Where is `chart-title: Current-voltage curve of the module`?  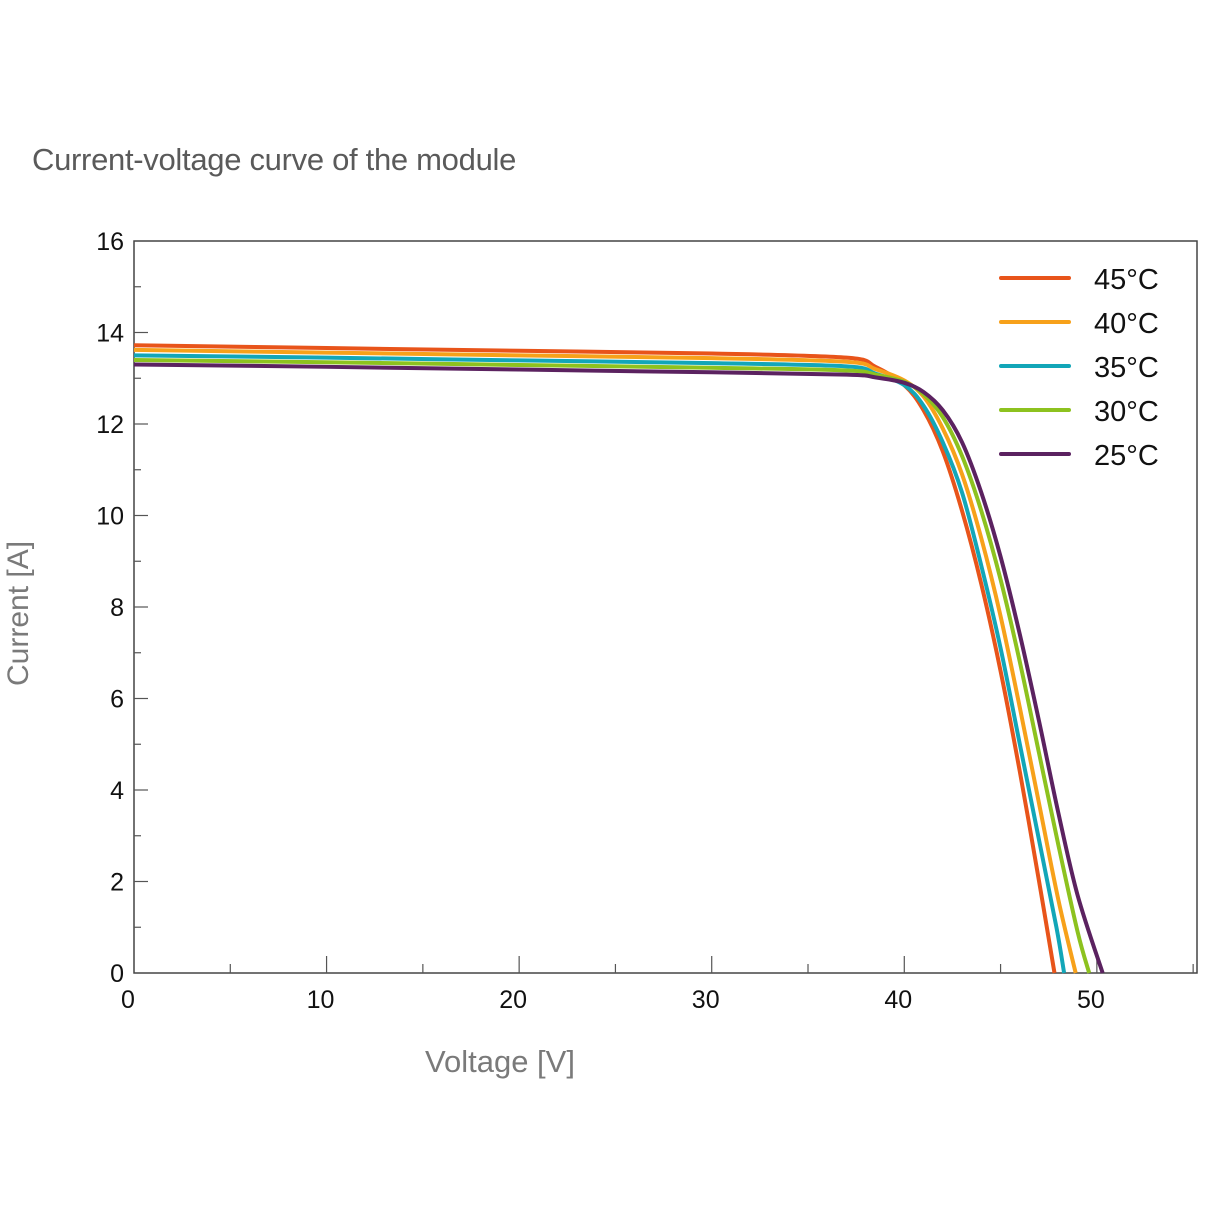 chart-title: Current-voltage curve of the module is located at coordinates (274, 159).